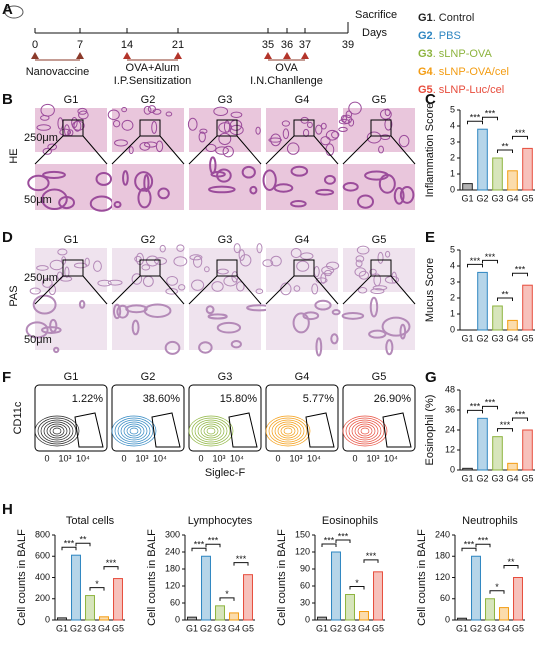 This screenshot has width=546, height=647. I want to click on chart-title: Neutrophils, so click(490, 521).